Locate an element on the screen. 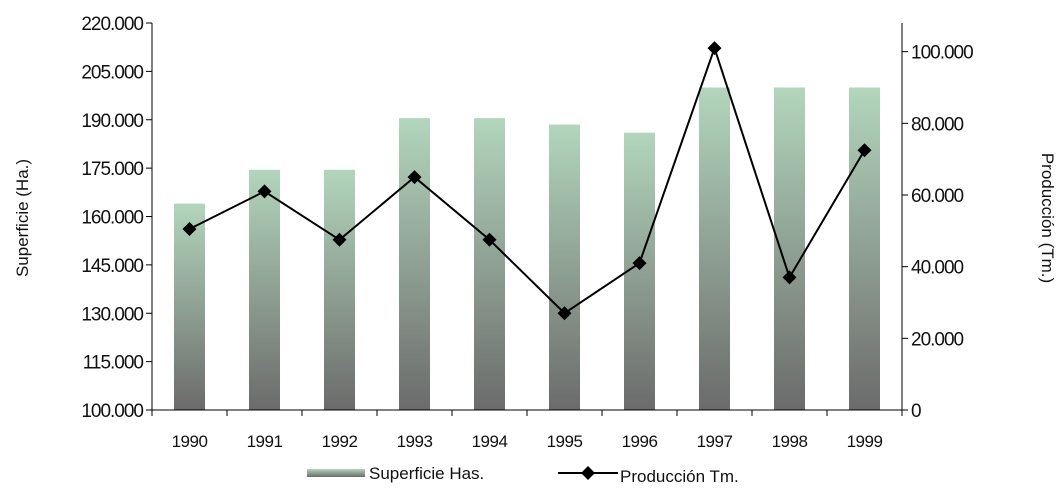 This screenshot has width=1060, height=488. y2-tick-label: 60.000 is located at coordinates (937, 196).